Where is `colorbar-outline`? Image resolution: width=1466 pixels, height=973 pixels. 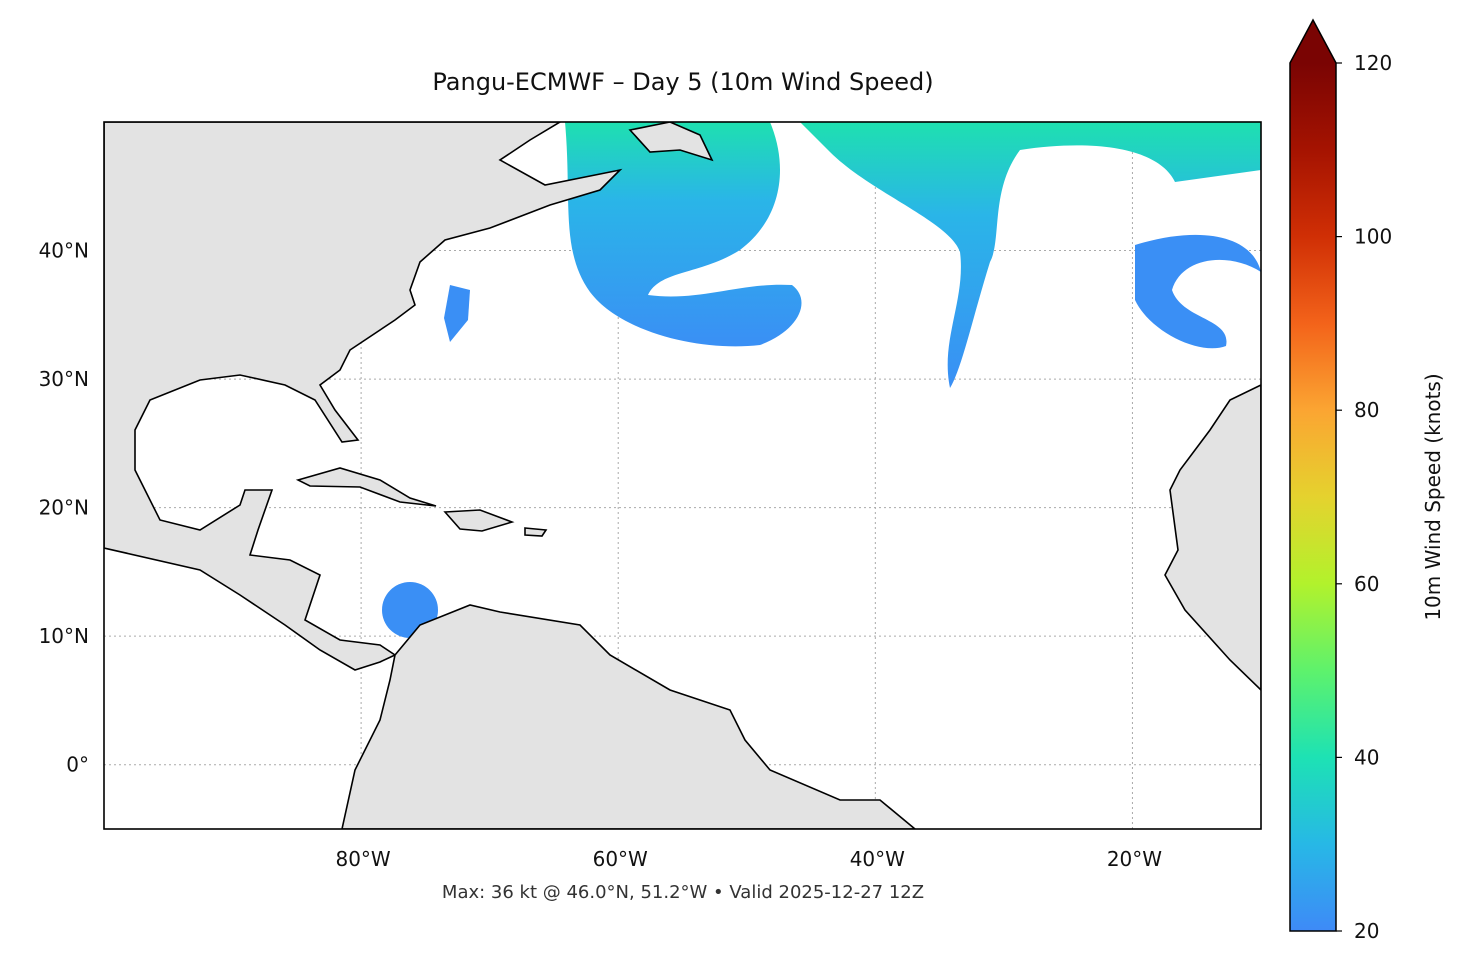 colorbar-outline is located at coordinates (1313, 475).